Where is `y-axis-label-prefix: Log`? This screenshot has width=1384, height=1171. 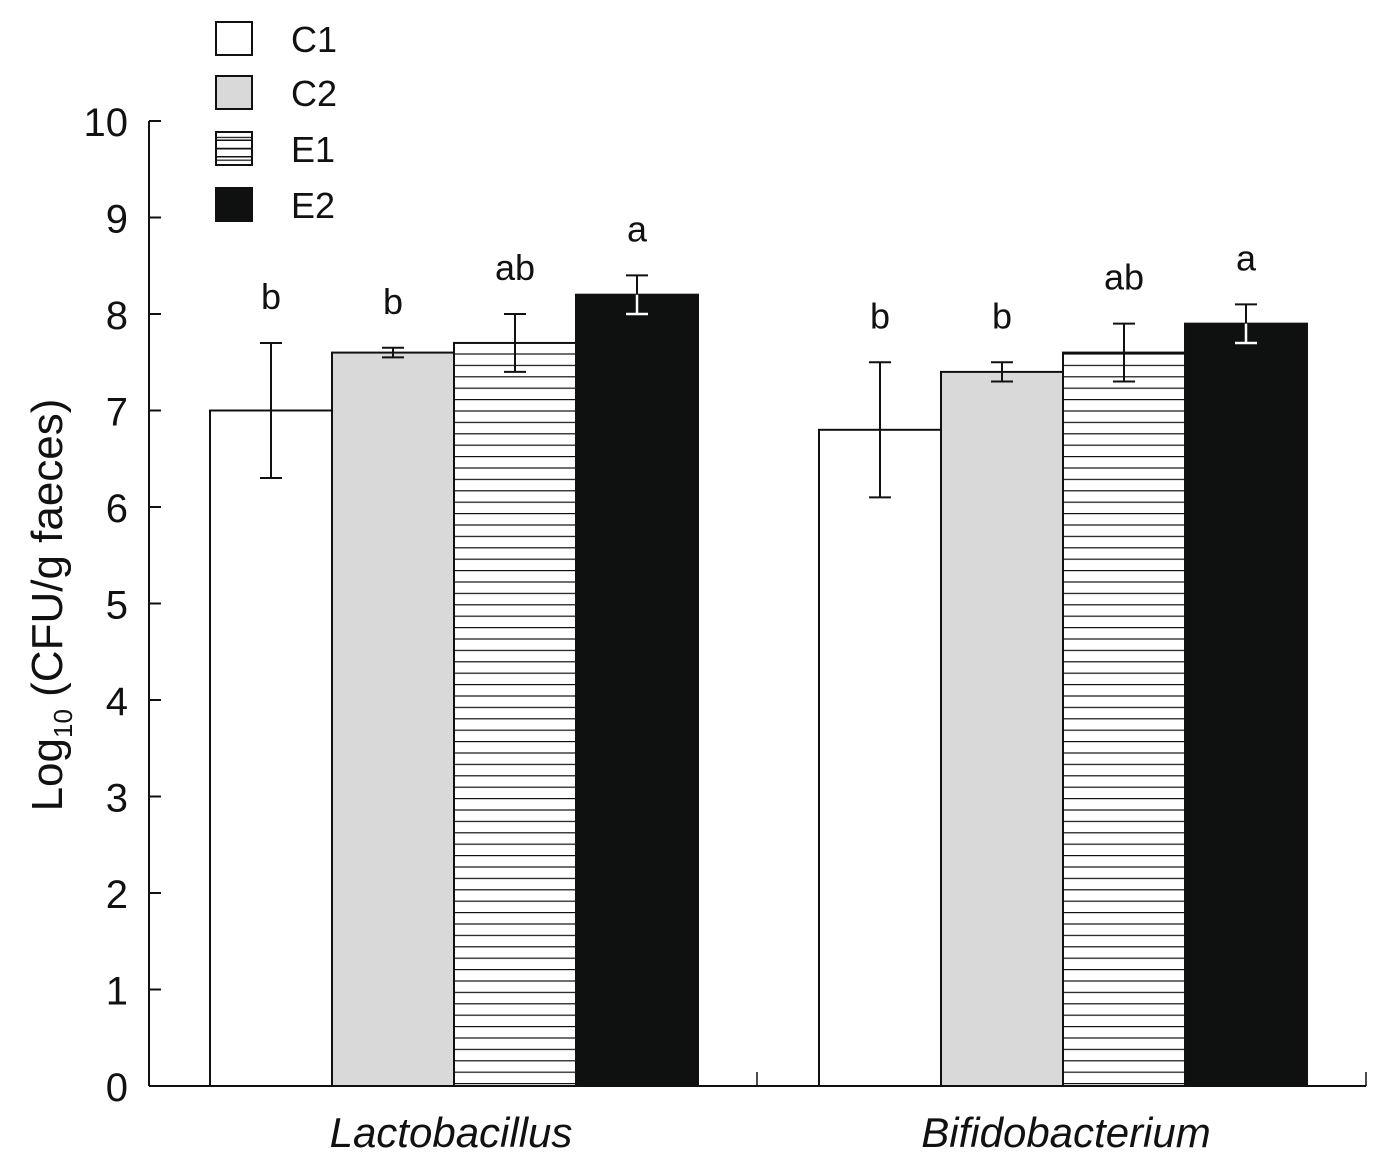
y-axis-label-prefix: Log is located at coordinates (47, 774).